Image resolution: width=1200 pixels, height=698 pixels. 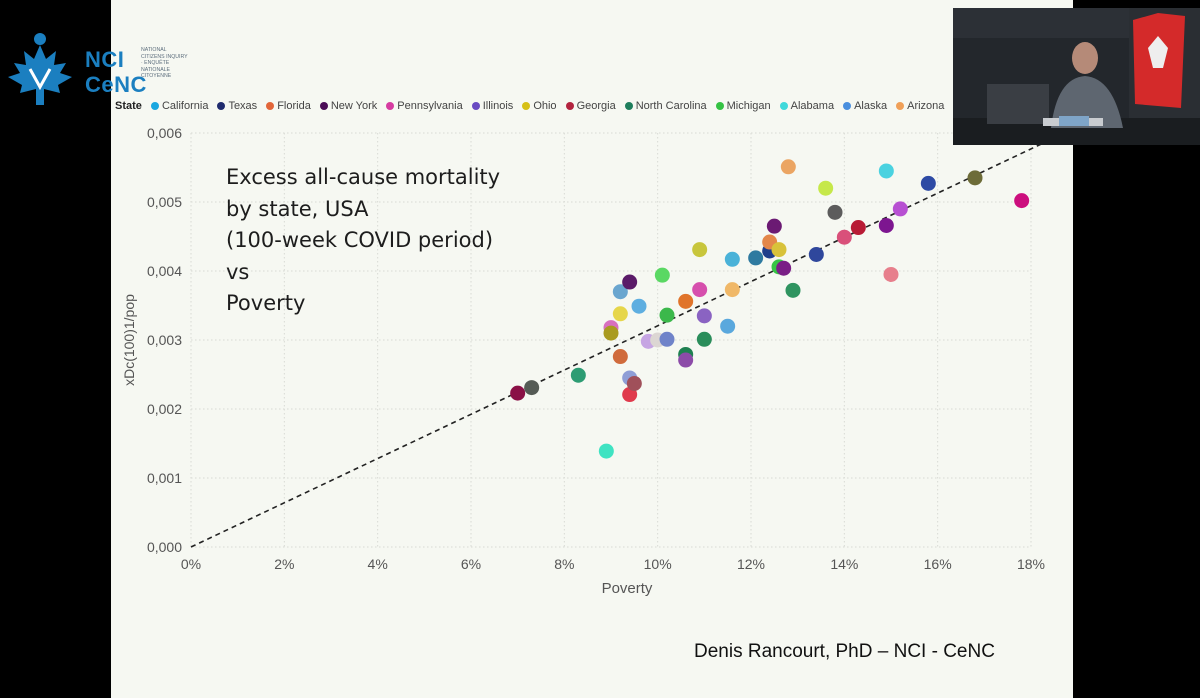 What do you see at coordinates (871, 106) in the screenshot?
I see `legend-label: Alaska` at bounding box center [871, 106].